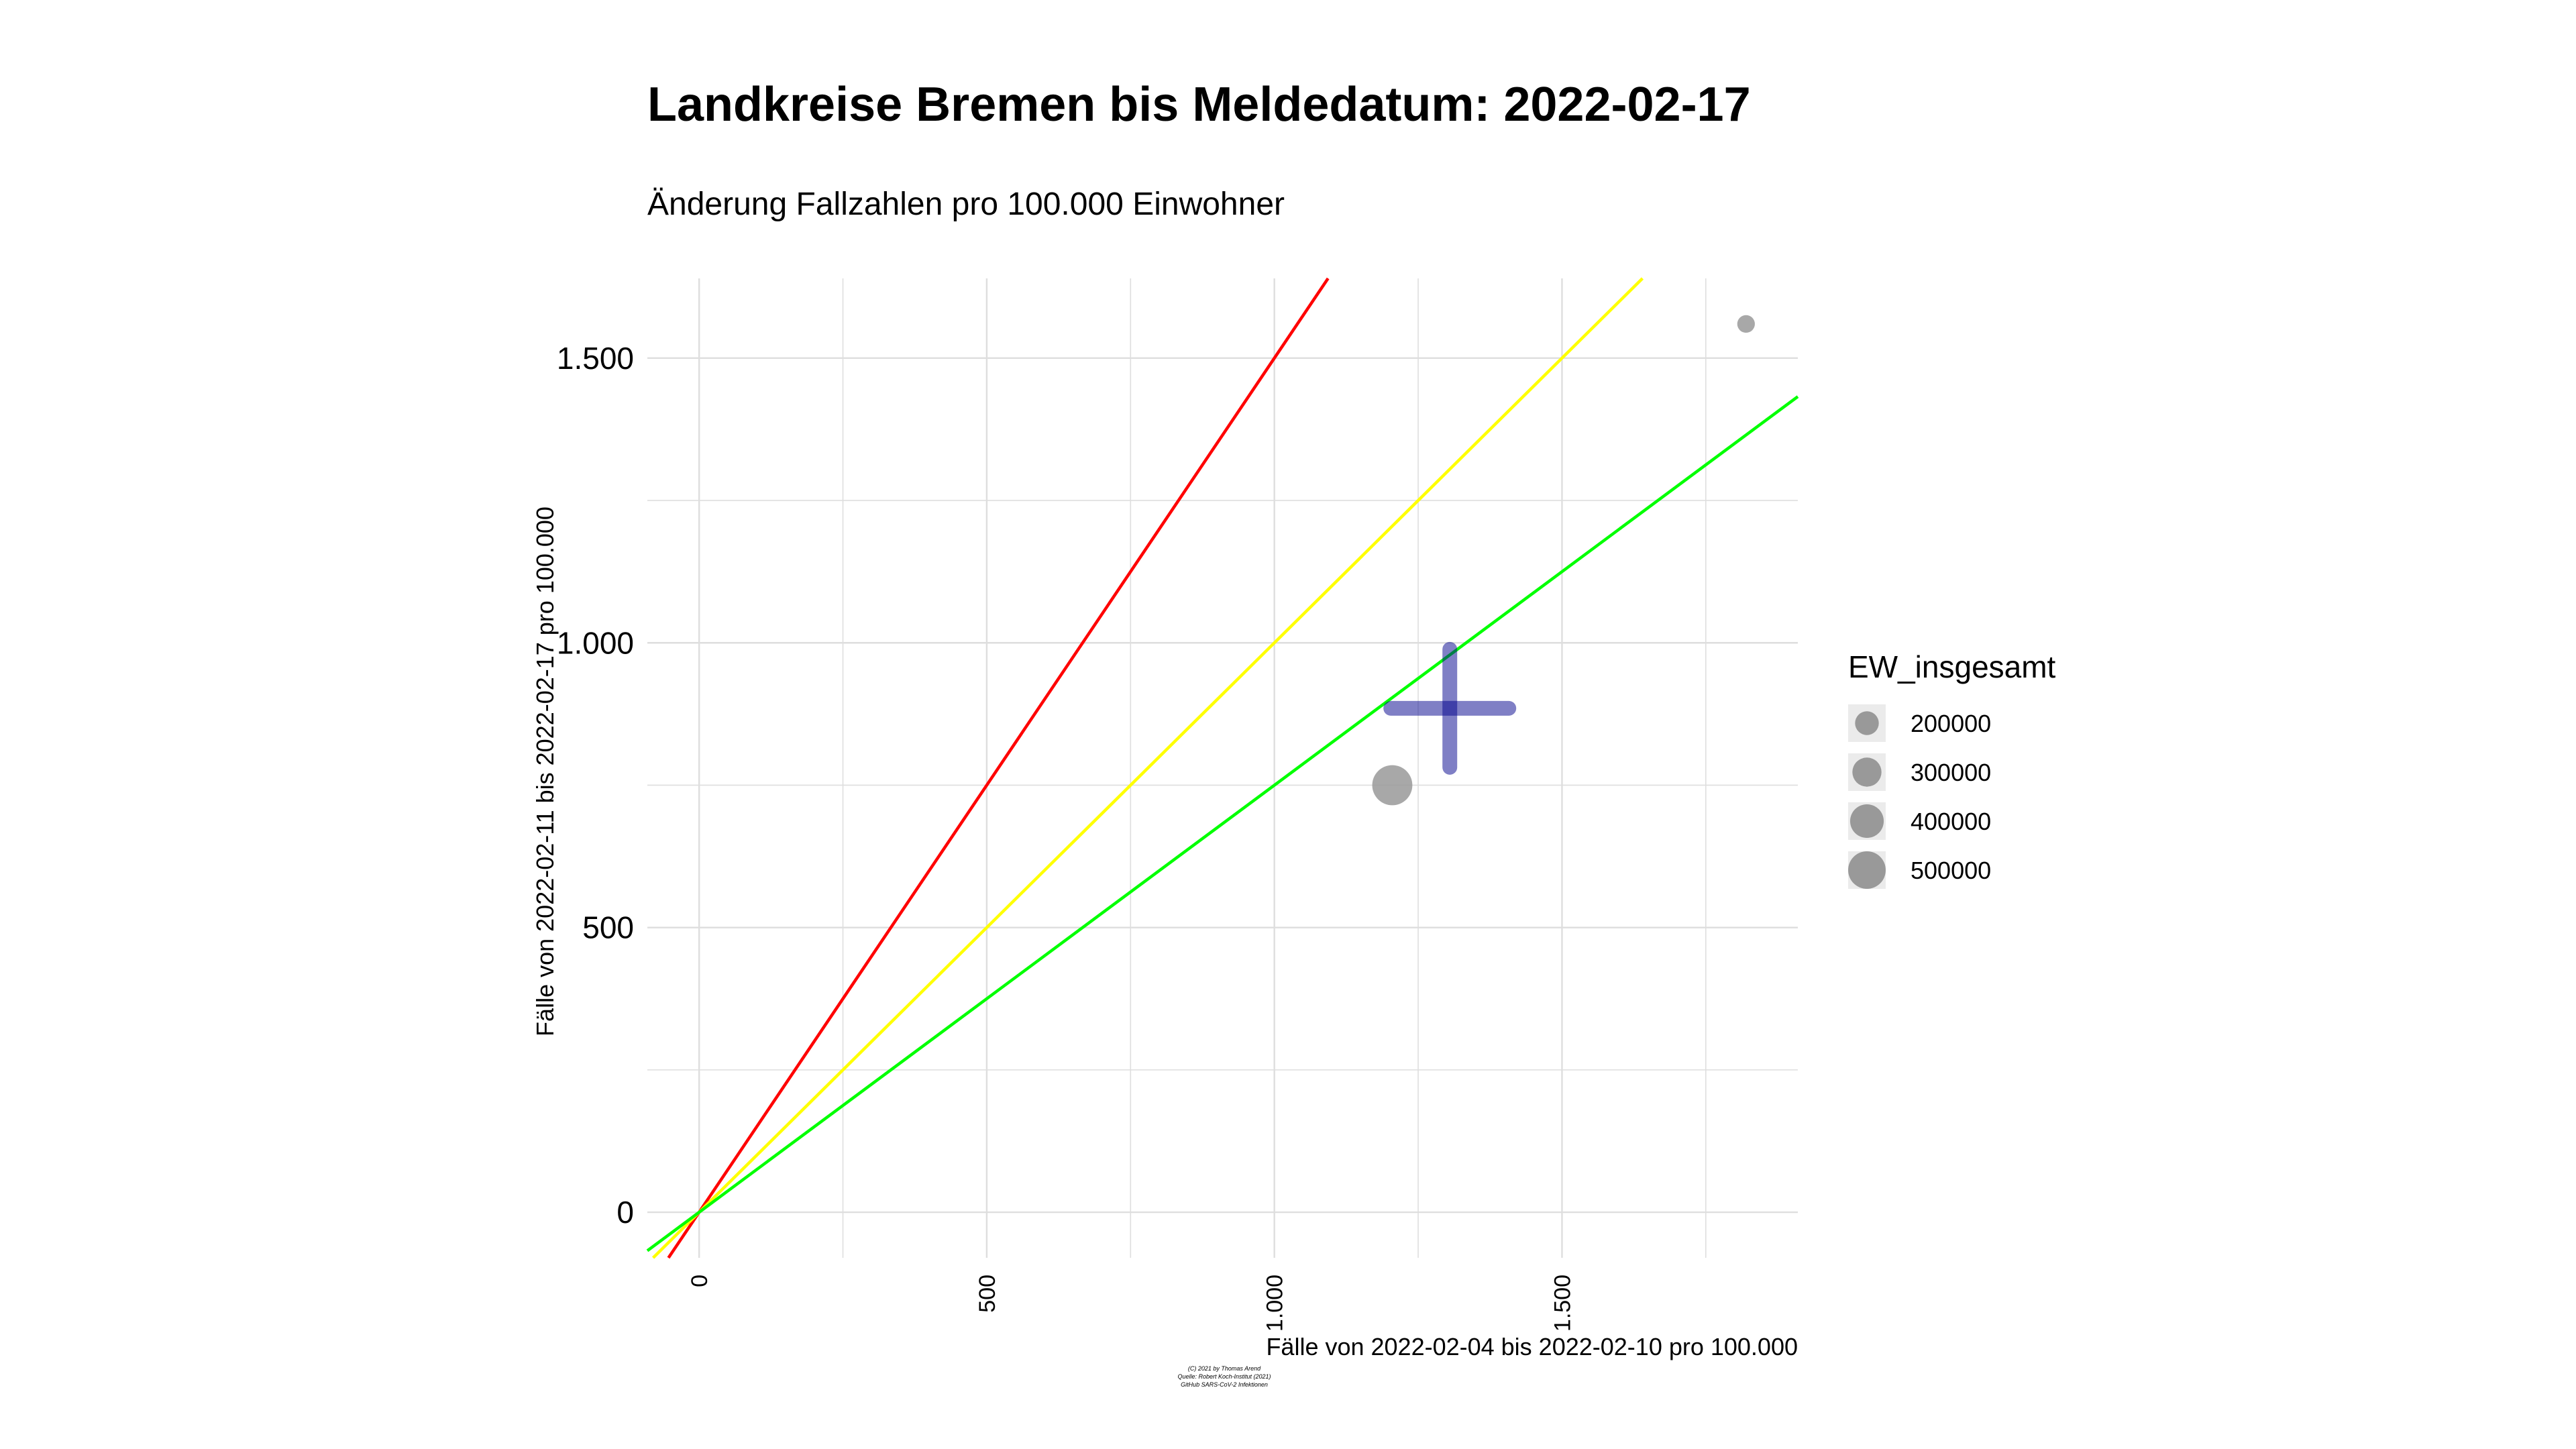 The width and height of the screenshot is (2576, 1449). Describe the element at coordinates (987, 1294) in the screenshot. I see `x-tick-label: 500` at that location.